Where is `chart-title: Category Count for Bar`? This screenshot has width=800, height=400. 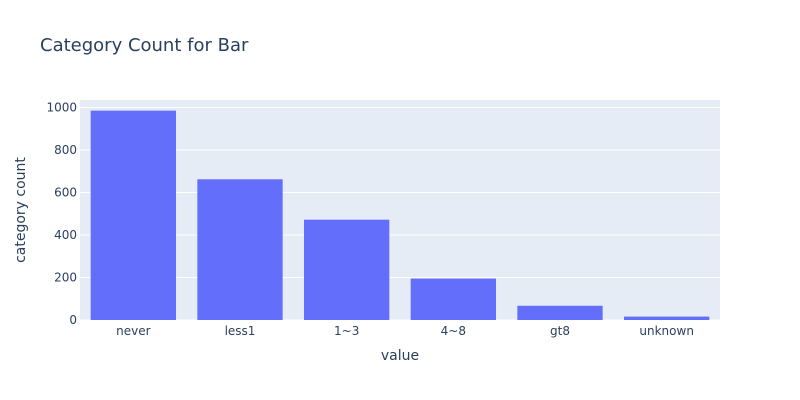 chart-title: Category Count for Bar is located at coordinates (144, 45).